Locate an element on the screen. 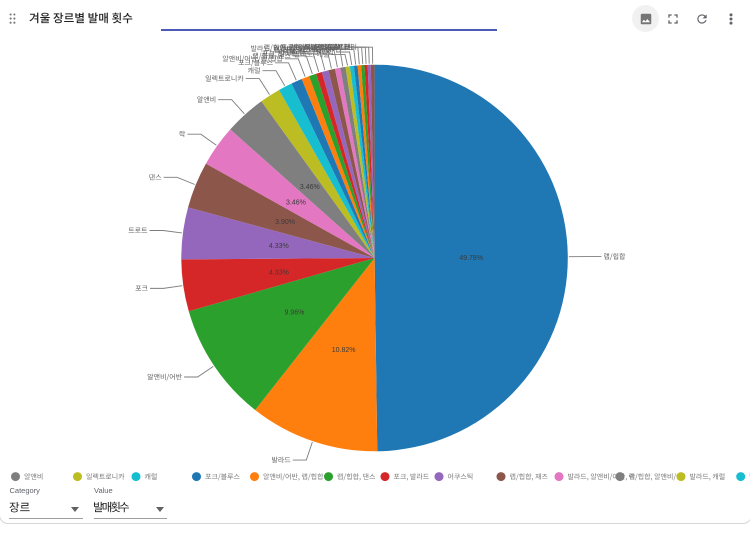  svg-text: 3.90% is located at coordinates (285, 222).